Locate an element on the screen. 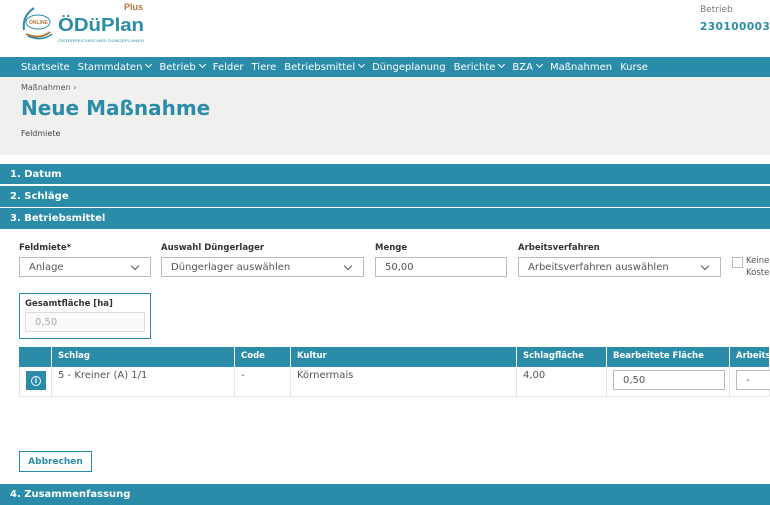 The width and height of the screenshot is (770, 505). arbeits-select: - is located at coordinates (753, 380).